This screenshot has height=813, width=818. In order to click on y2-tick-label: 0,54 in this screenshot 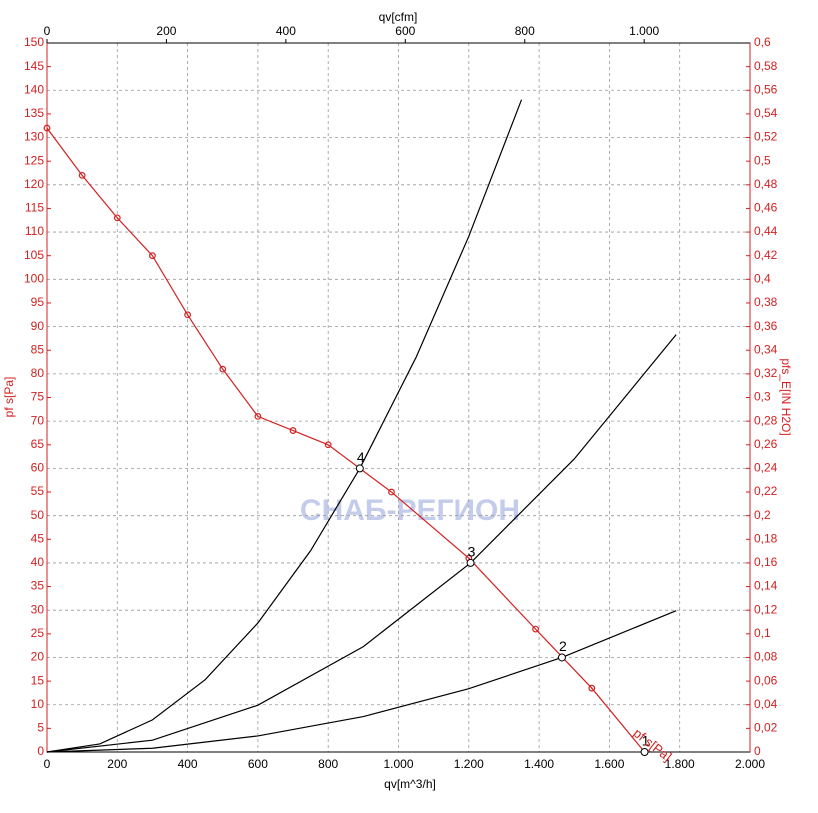, I will do `click(766, 113)`.